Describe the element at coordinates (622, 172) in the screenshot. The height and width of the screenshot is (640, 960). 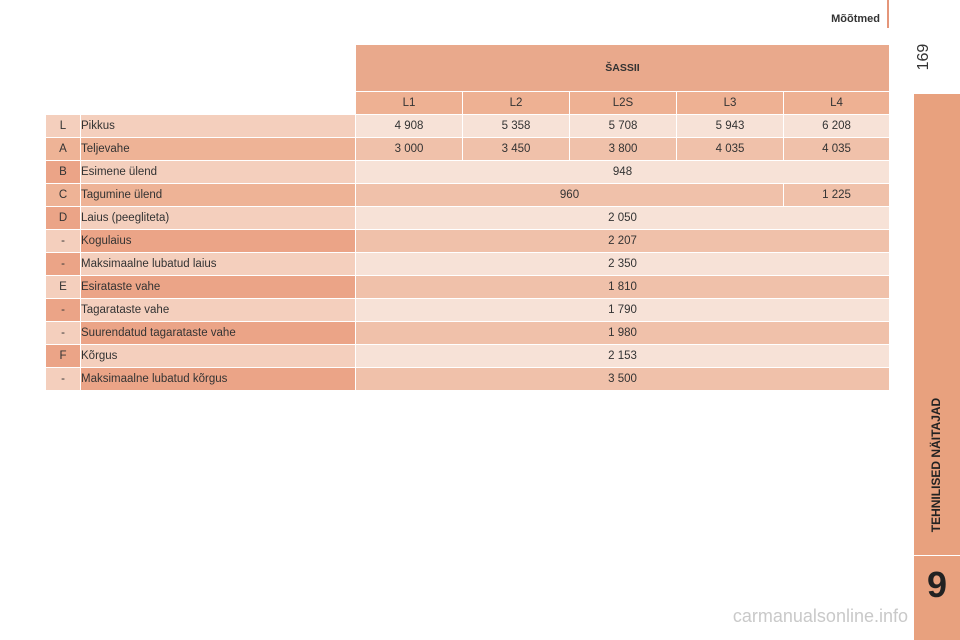
I see `row-value: 948` at that location.